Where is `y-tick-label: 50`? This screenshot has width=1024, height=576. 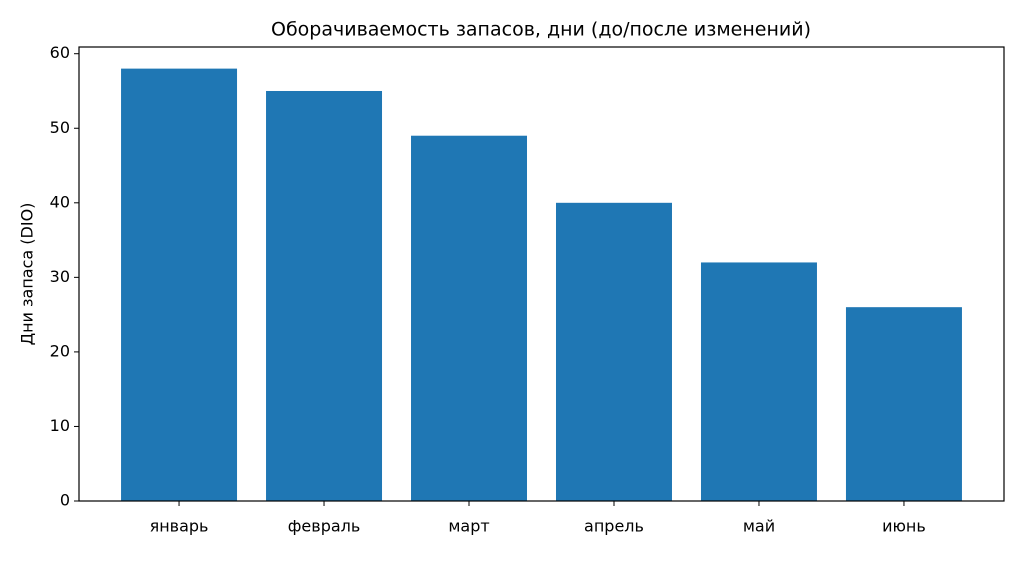 y-tick-label: 50 is located at coordinates (60, 127).